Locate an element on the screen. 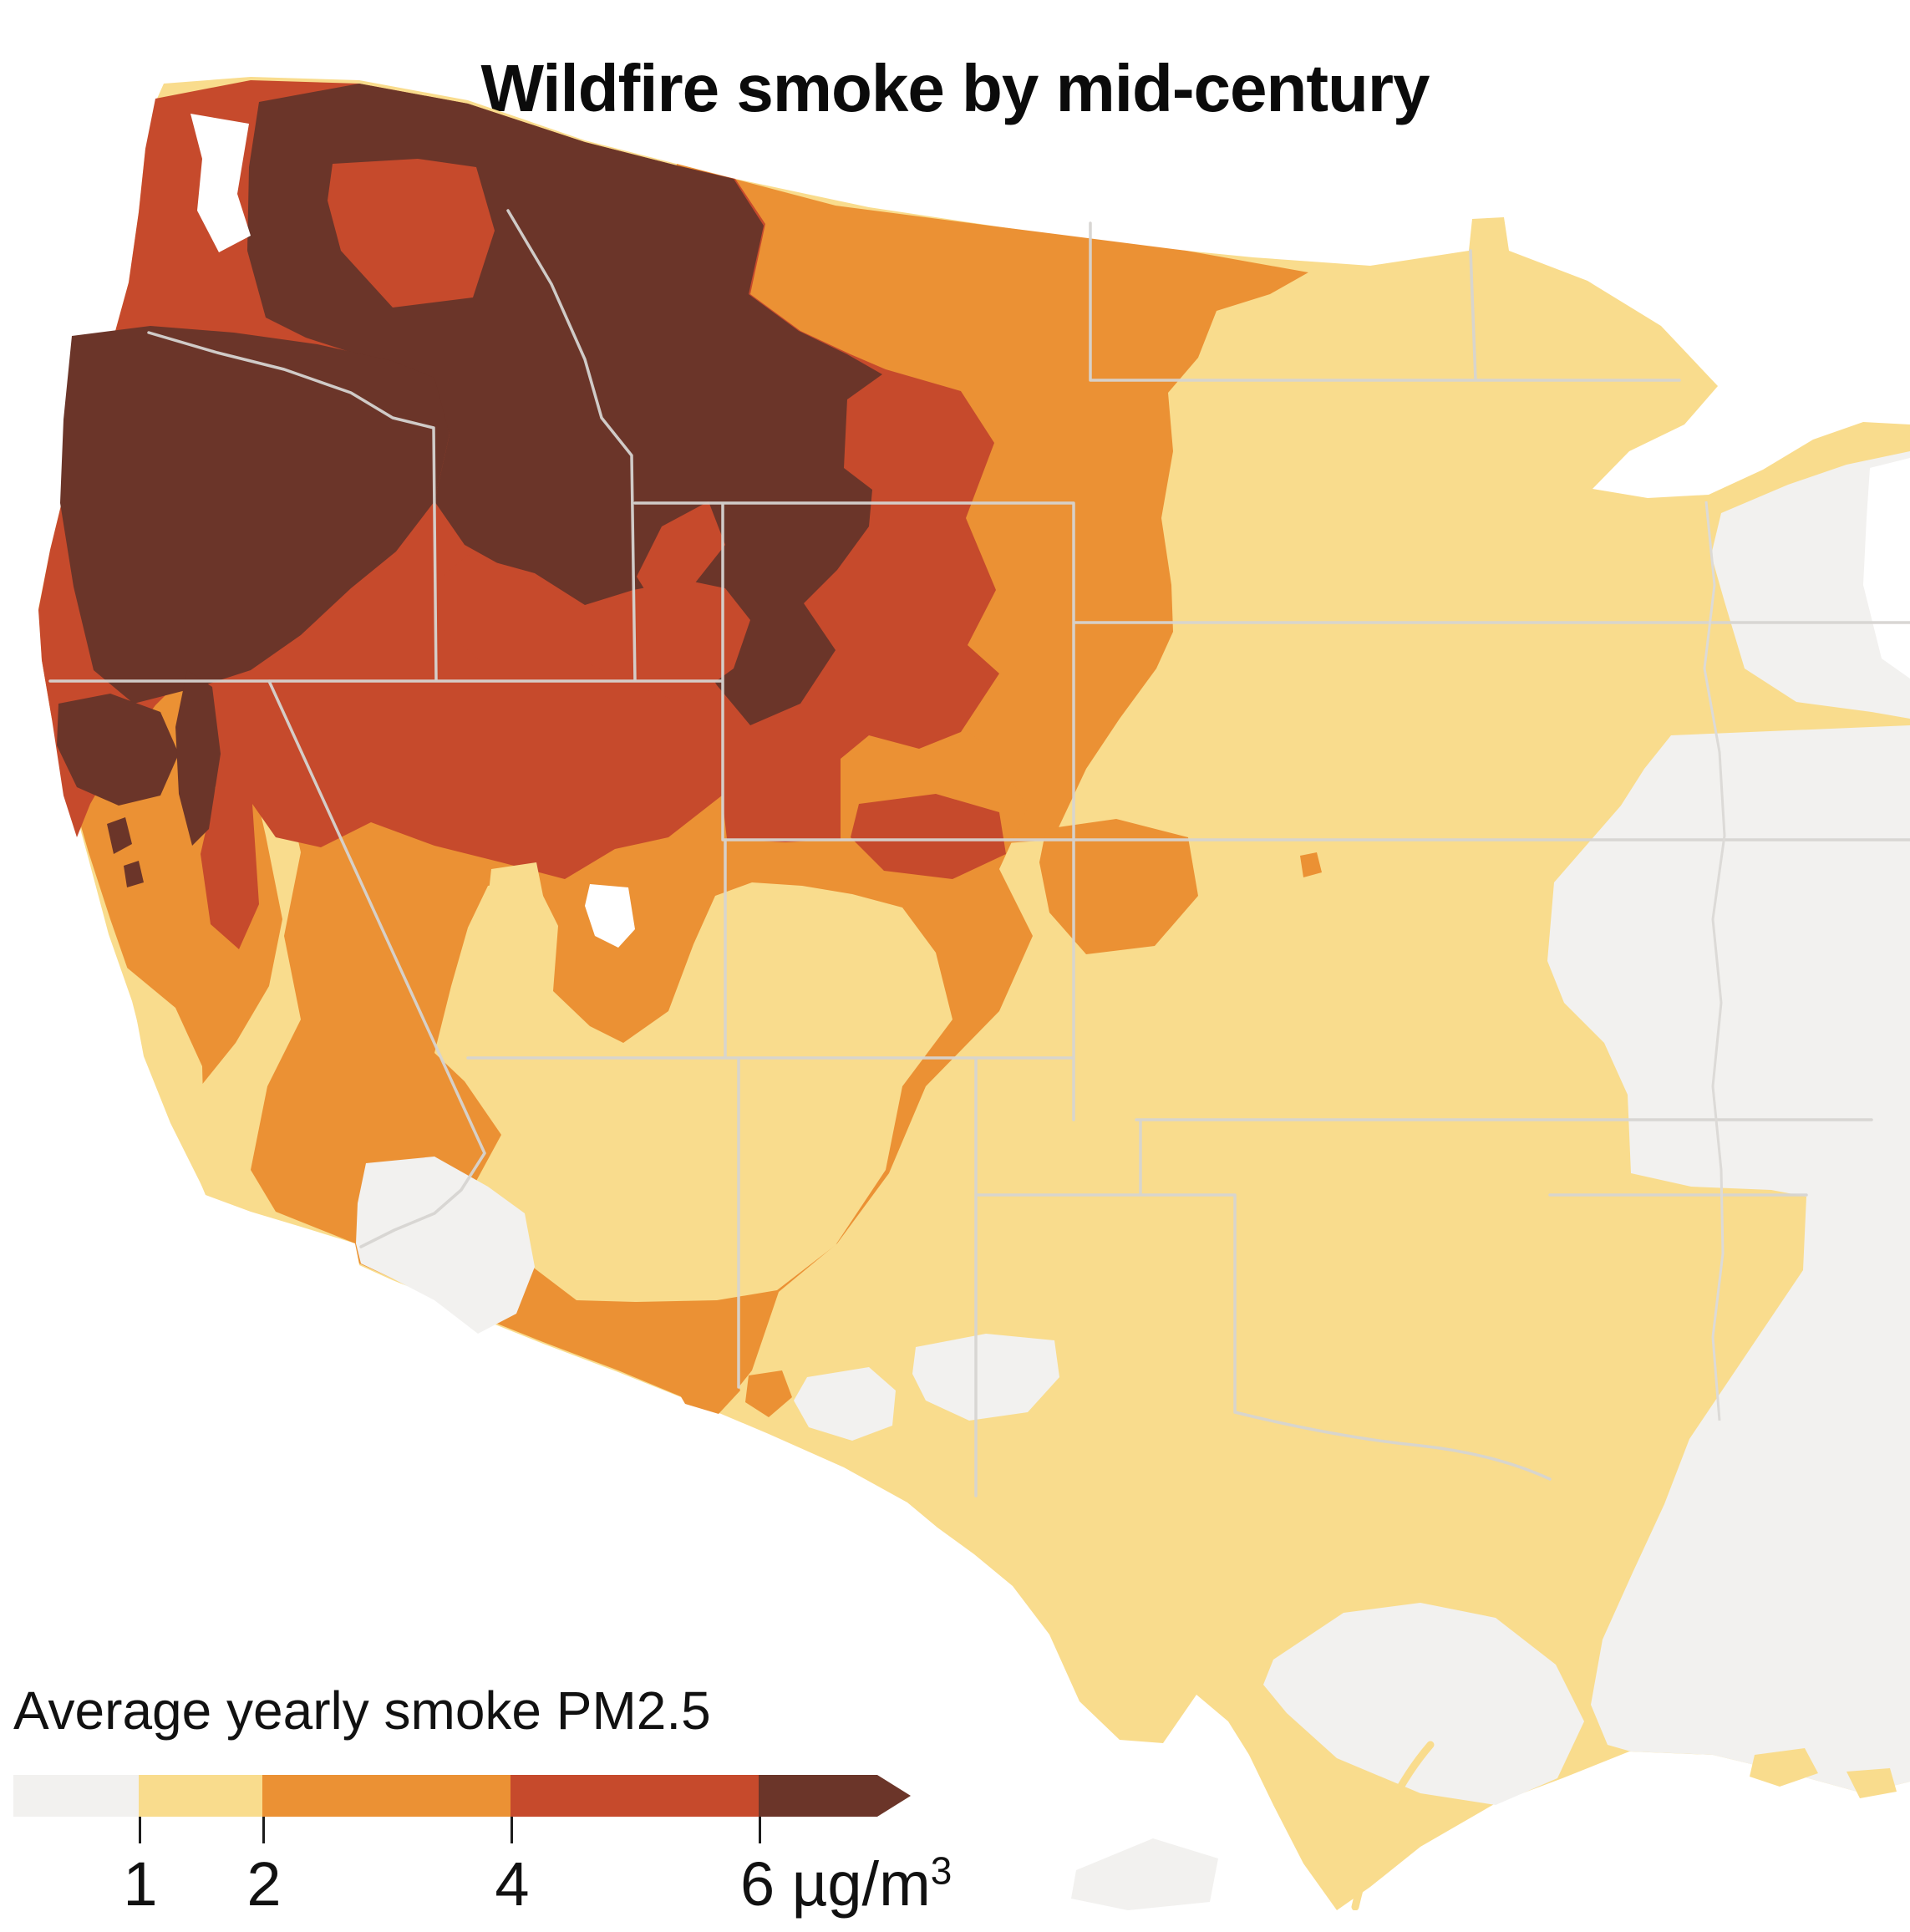  region-south-texas-lt1 is located at coordinates (1144, 1874).